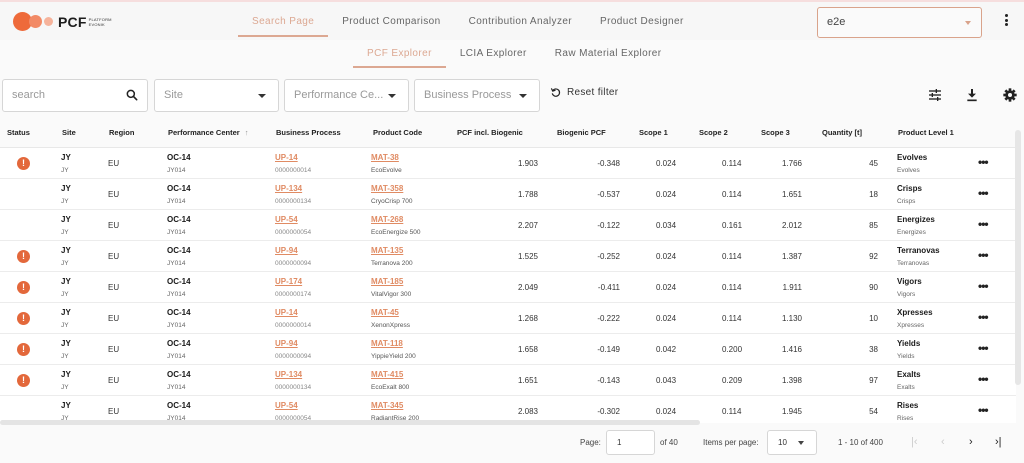  I want to click on pcf-platform-logo: PCF PLATFORM EVONIK, so click(62, 21).